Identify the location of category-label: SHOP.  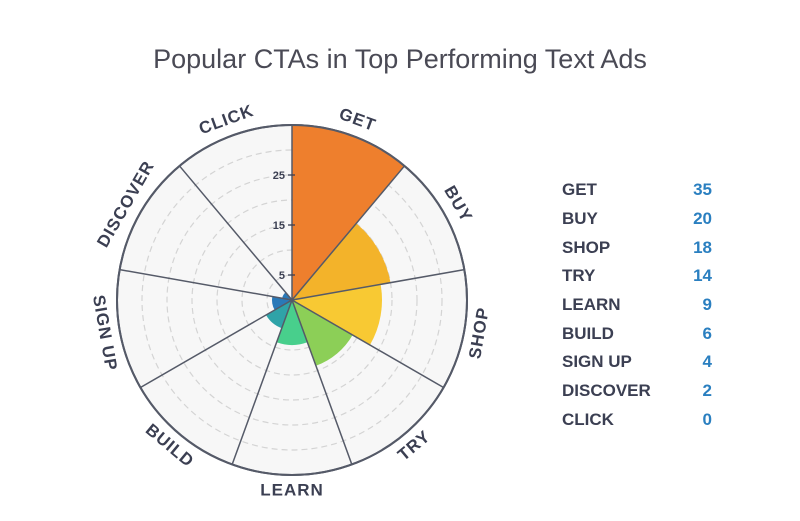
(479, 333).